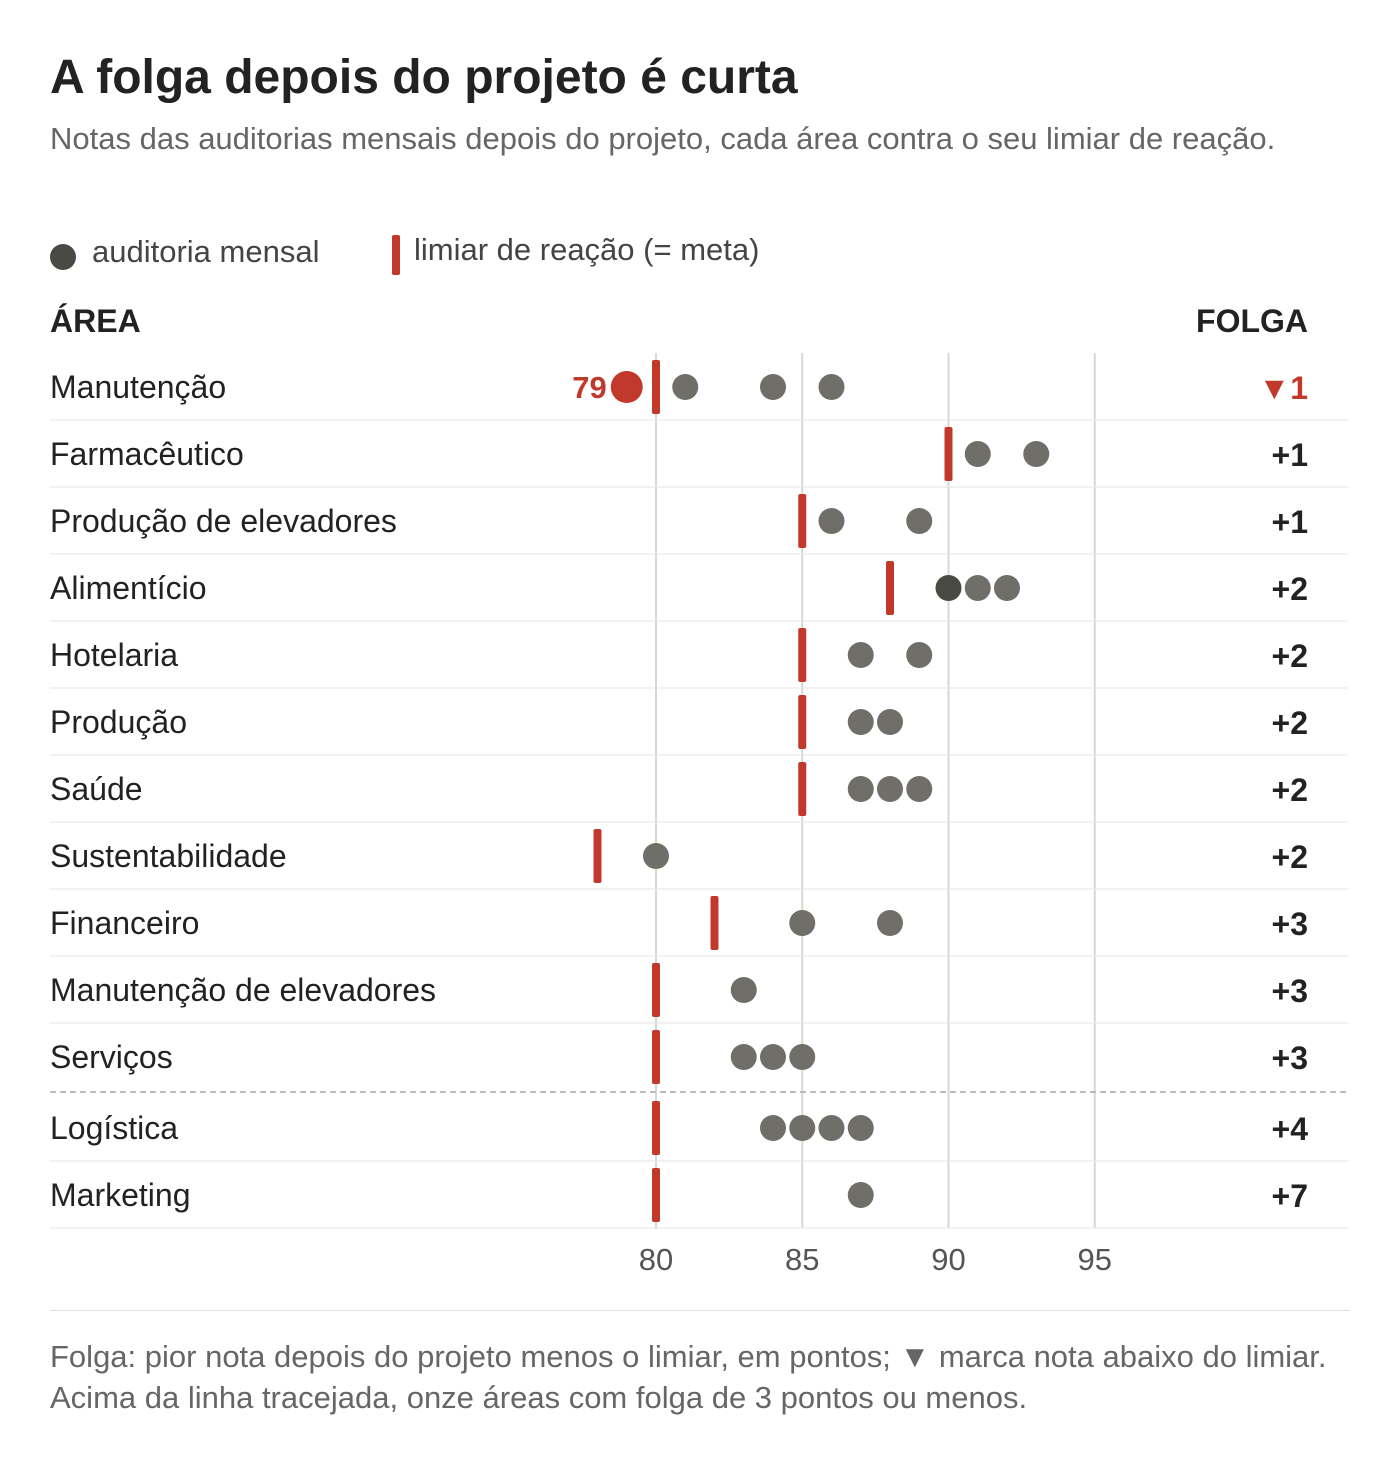 This screenshot has height=1478, width=1400. I want to click on footnote-divider, so click(700, 1310).